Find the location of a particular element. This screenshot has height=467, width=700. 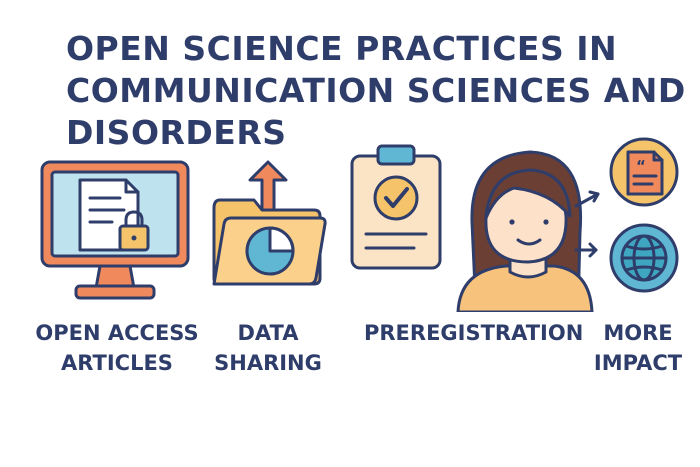

label-preregistration: PREREGISTRATION is located at coordinates (474, 333).